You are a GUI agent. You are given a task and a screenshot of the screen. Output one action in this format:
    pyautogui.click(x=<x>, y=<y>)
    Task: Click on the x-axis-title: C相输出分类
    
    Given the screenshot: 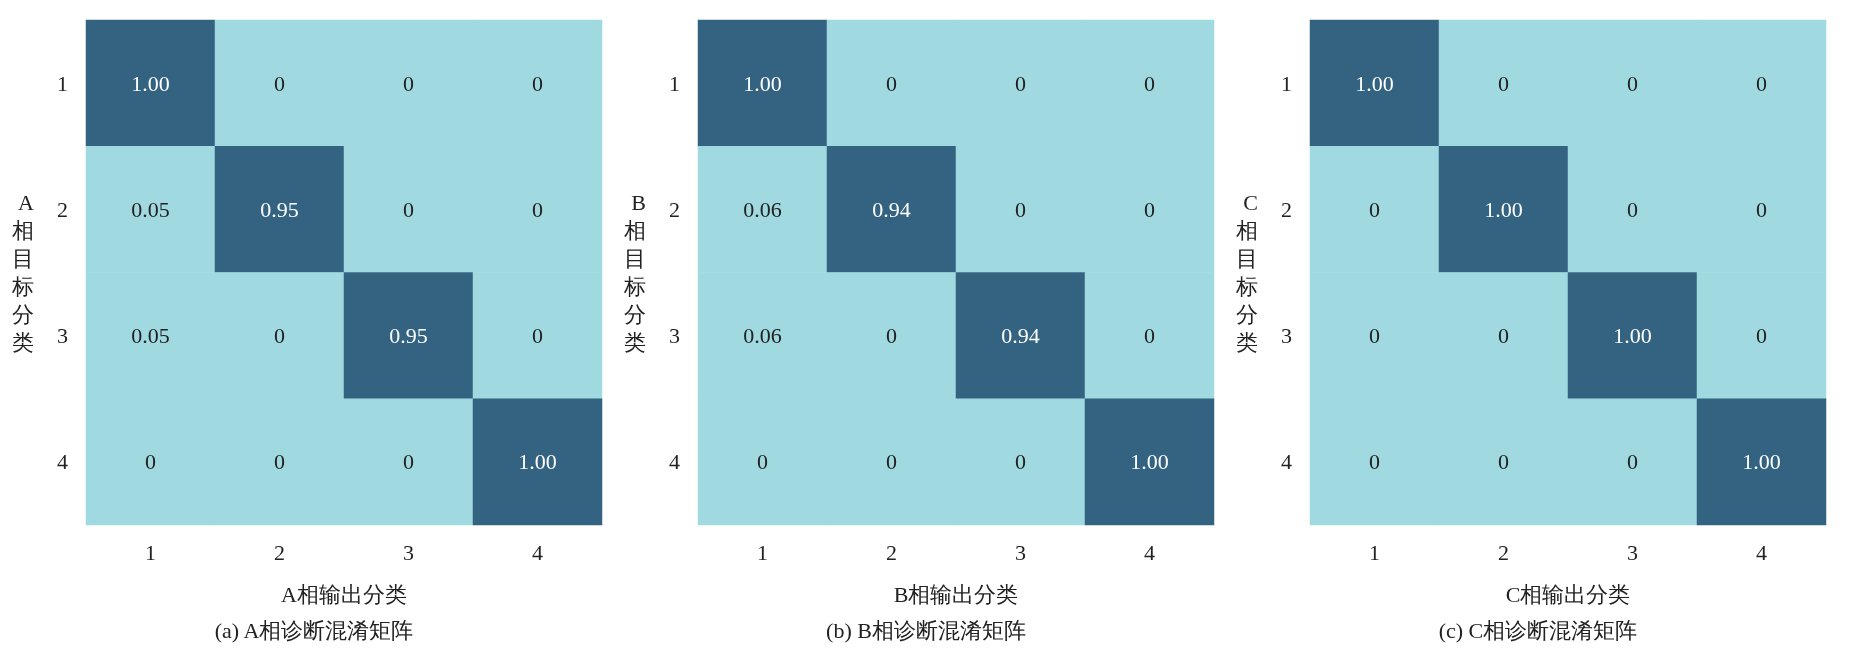 What is the action you would take?
    pyautogui.click(x=1568, y=594)
    